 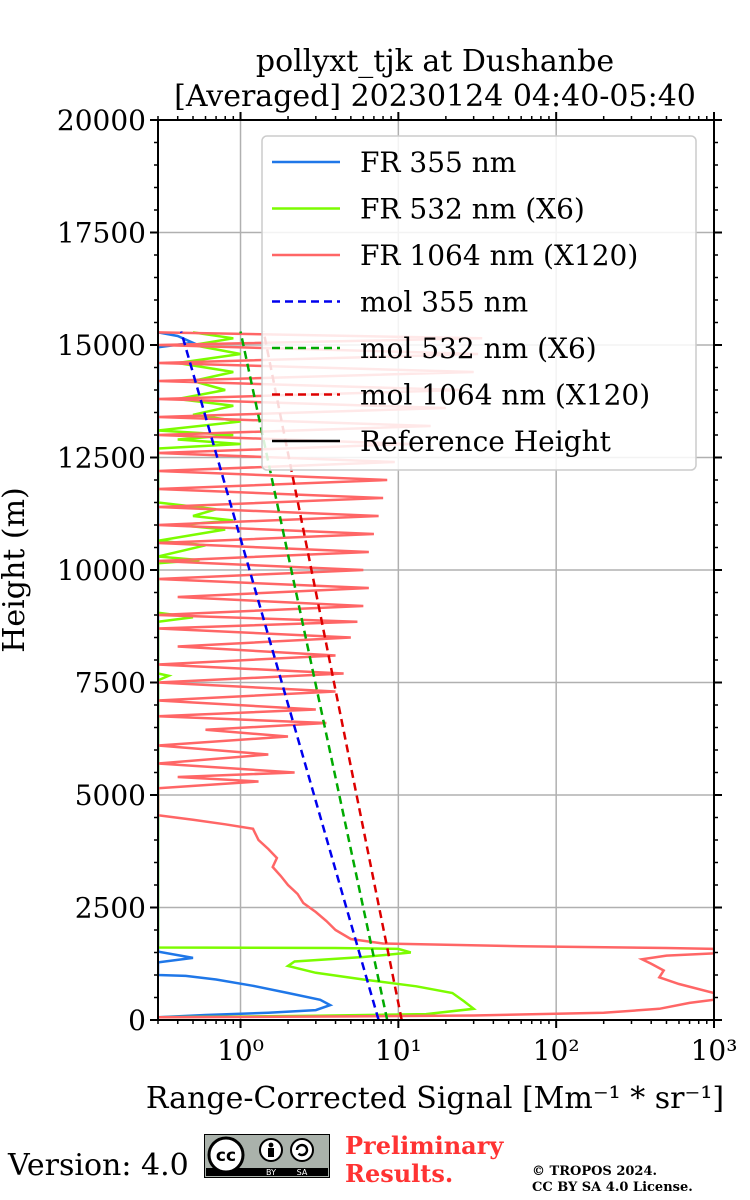 I want to click on copyright-note: © TROPOS 2024. CC BY SA 4.0 License., so click(x=612, y=1180).